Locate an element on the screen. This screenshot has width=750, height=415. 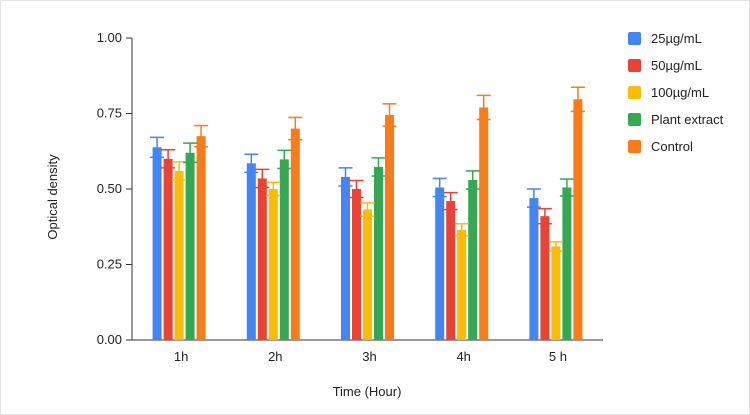
y-tick-label: 0.75 is located at coordinates (109, 113).